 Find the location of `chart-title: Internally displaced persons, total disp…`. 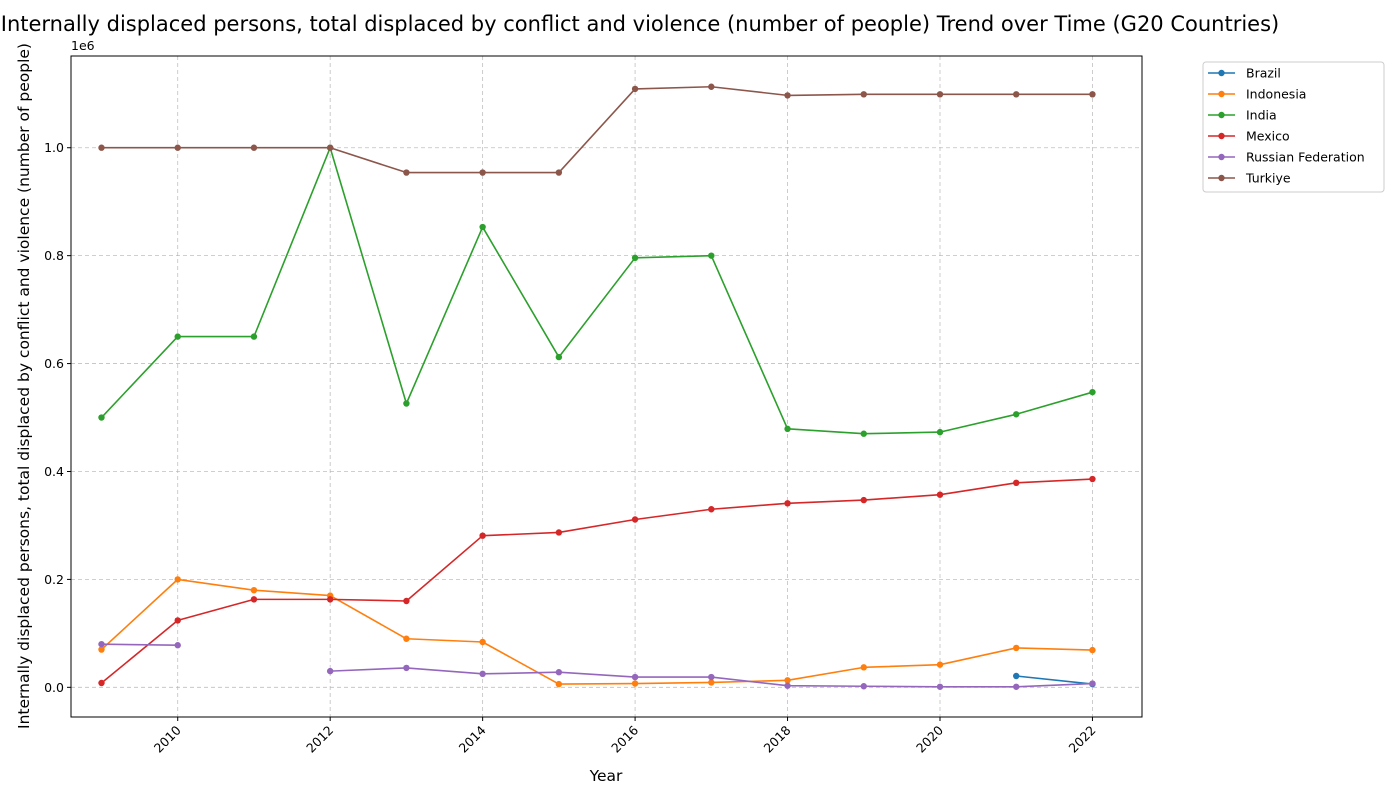

chart-title: Internally displaced persons, total disp… is located at coordinates (640, 24).